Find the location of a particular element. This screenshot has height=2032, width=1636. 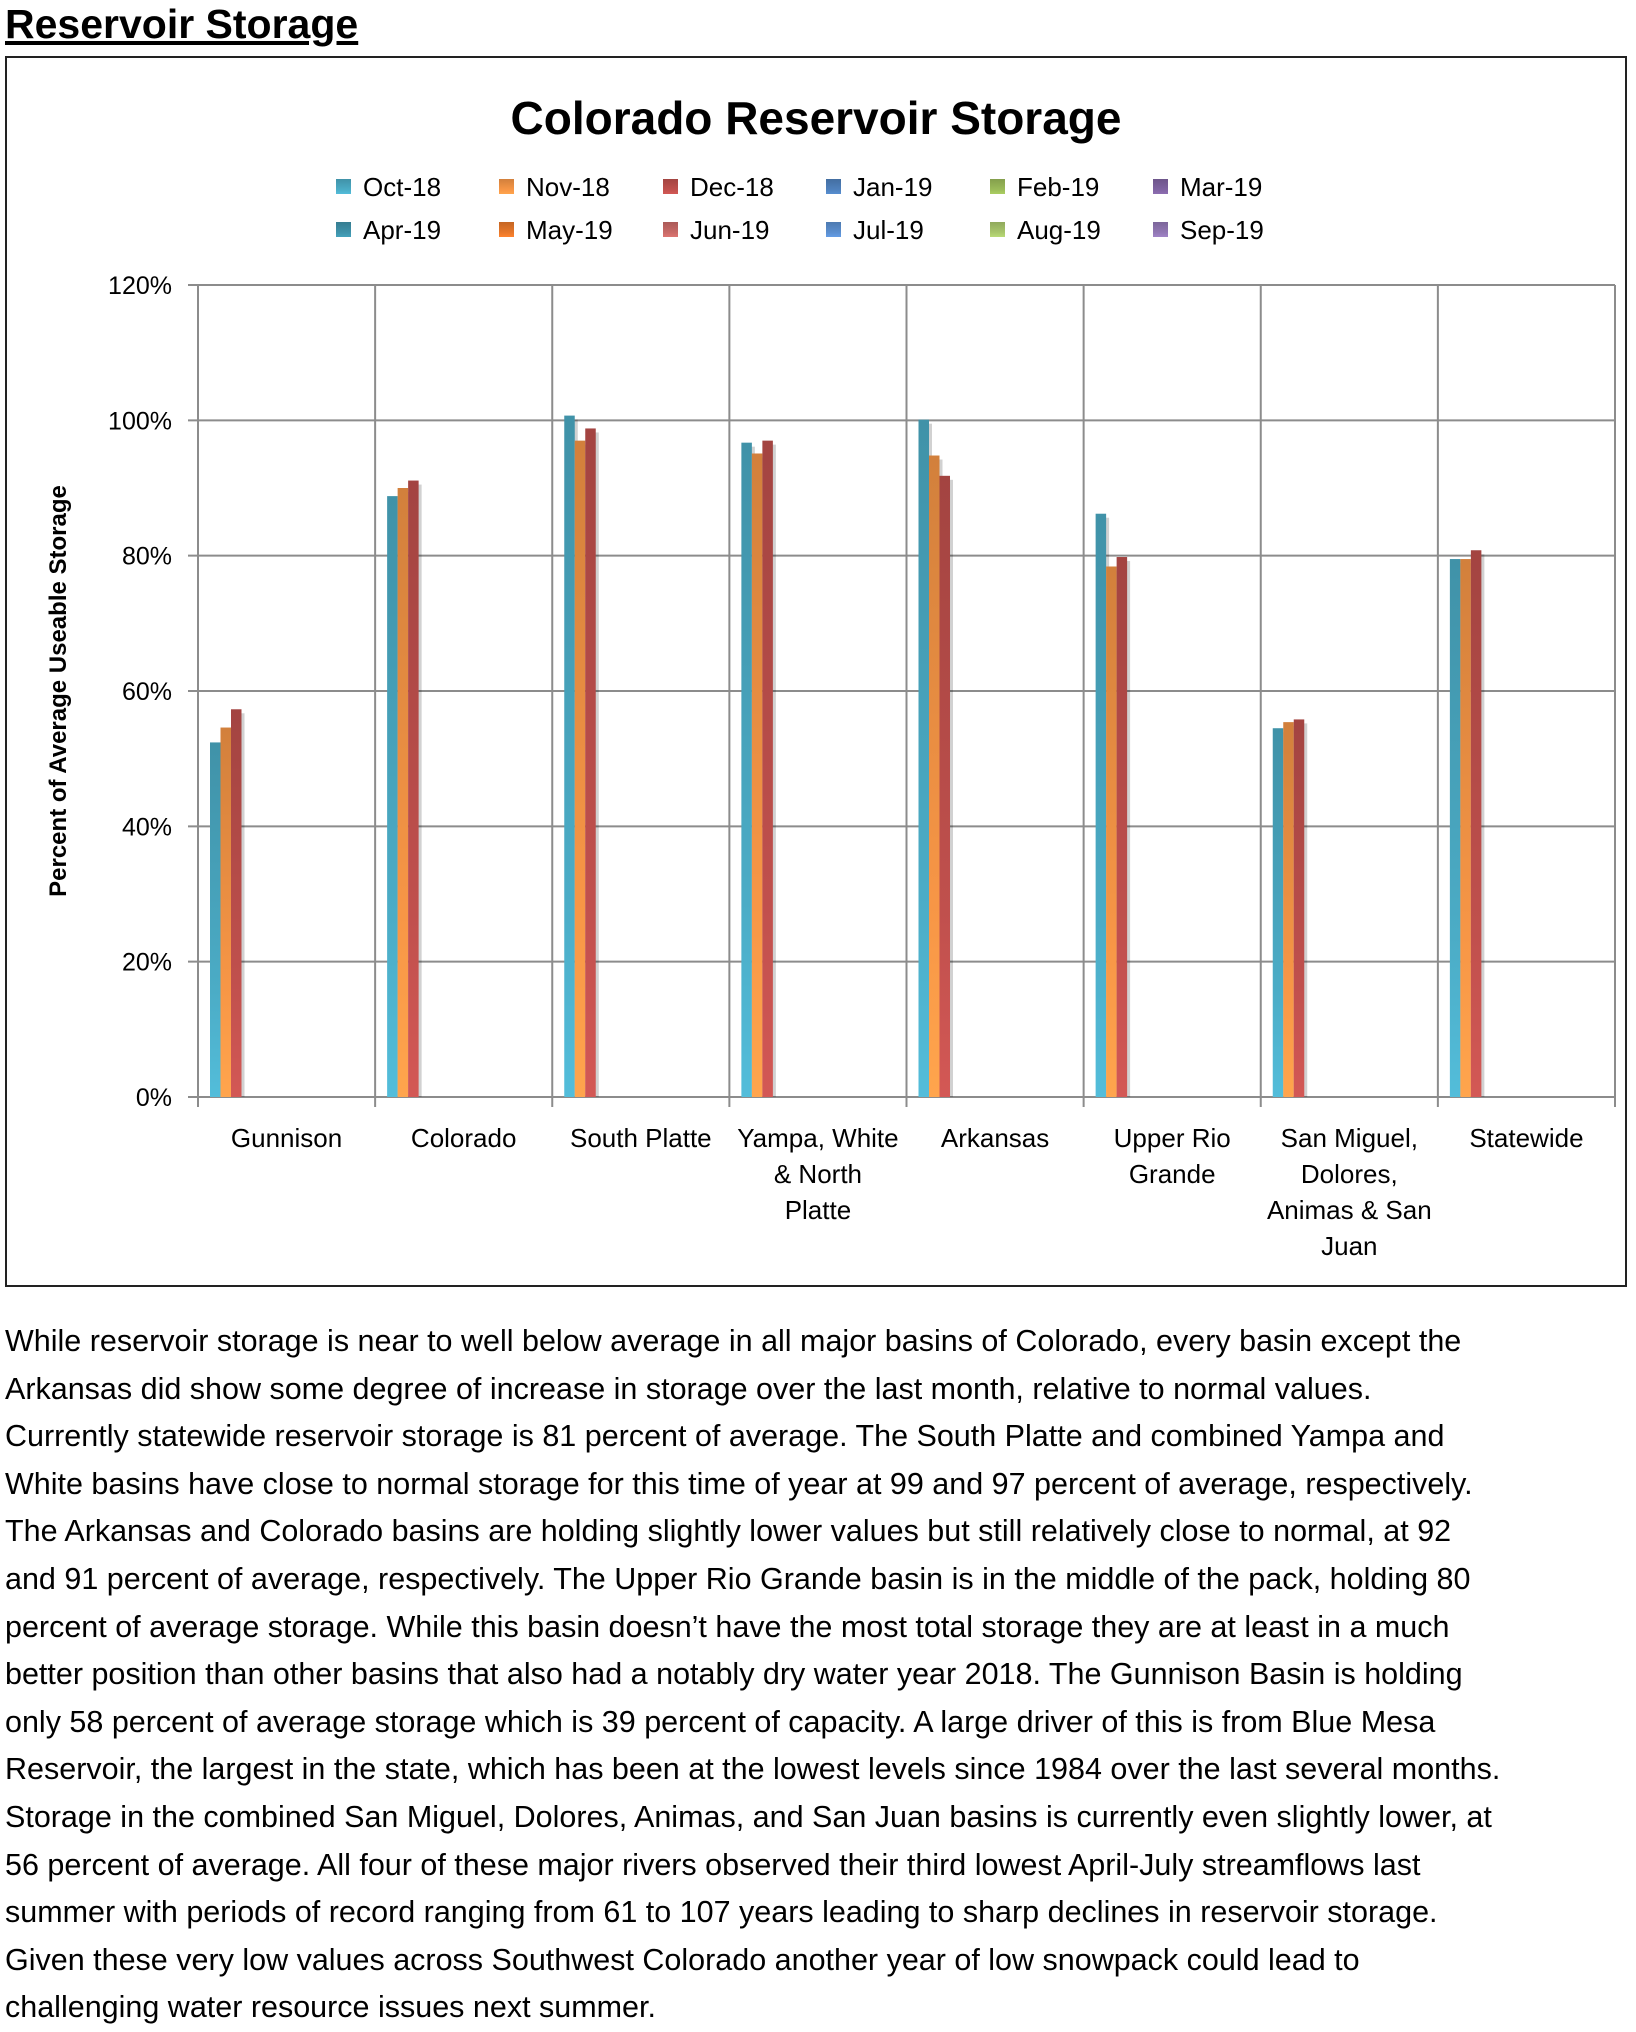

x-tick-label: South Platte is located at coordinates (641, 1138).